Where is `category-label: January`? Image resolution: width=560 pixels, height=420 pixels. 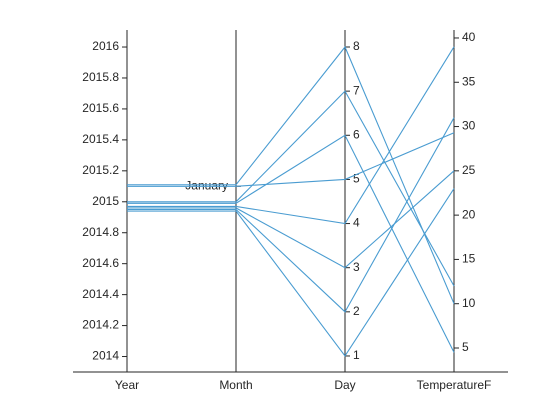
category-label: January is located at coordinates (206, 185).